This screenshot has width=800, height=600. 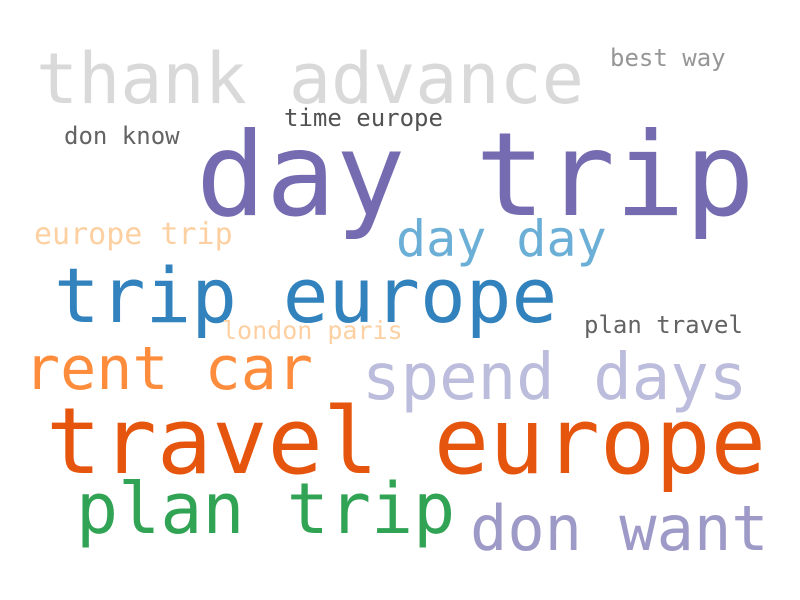 I want to click on word-day-day: day day, so click(x=501, y=239).